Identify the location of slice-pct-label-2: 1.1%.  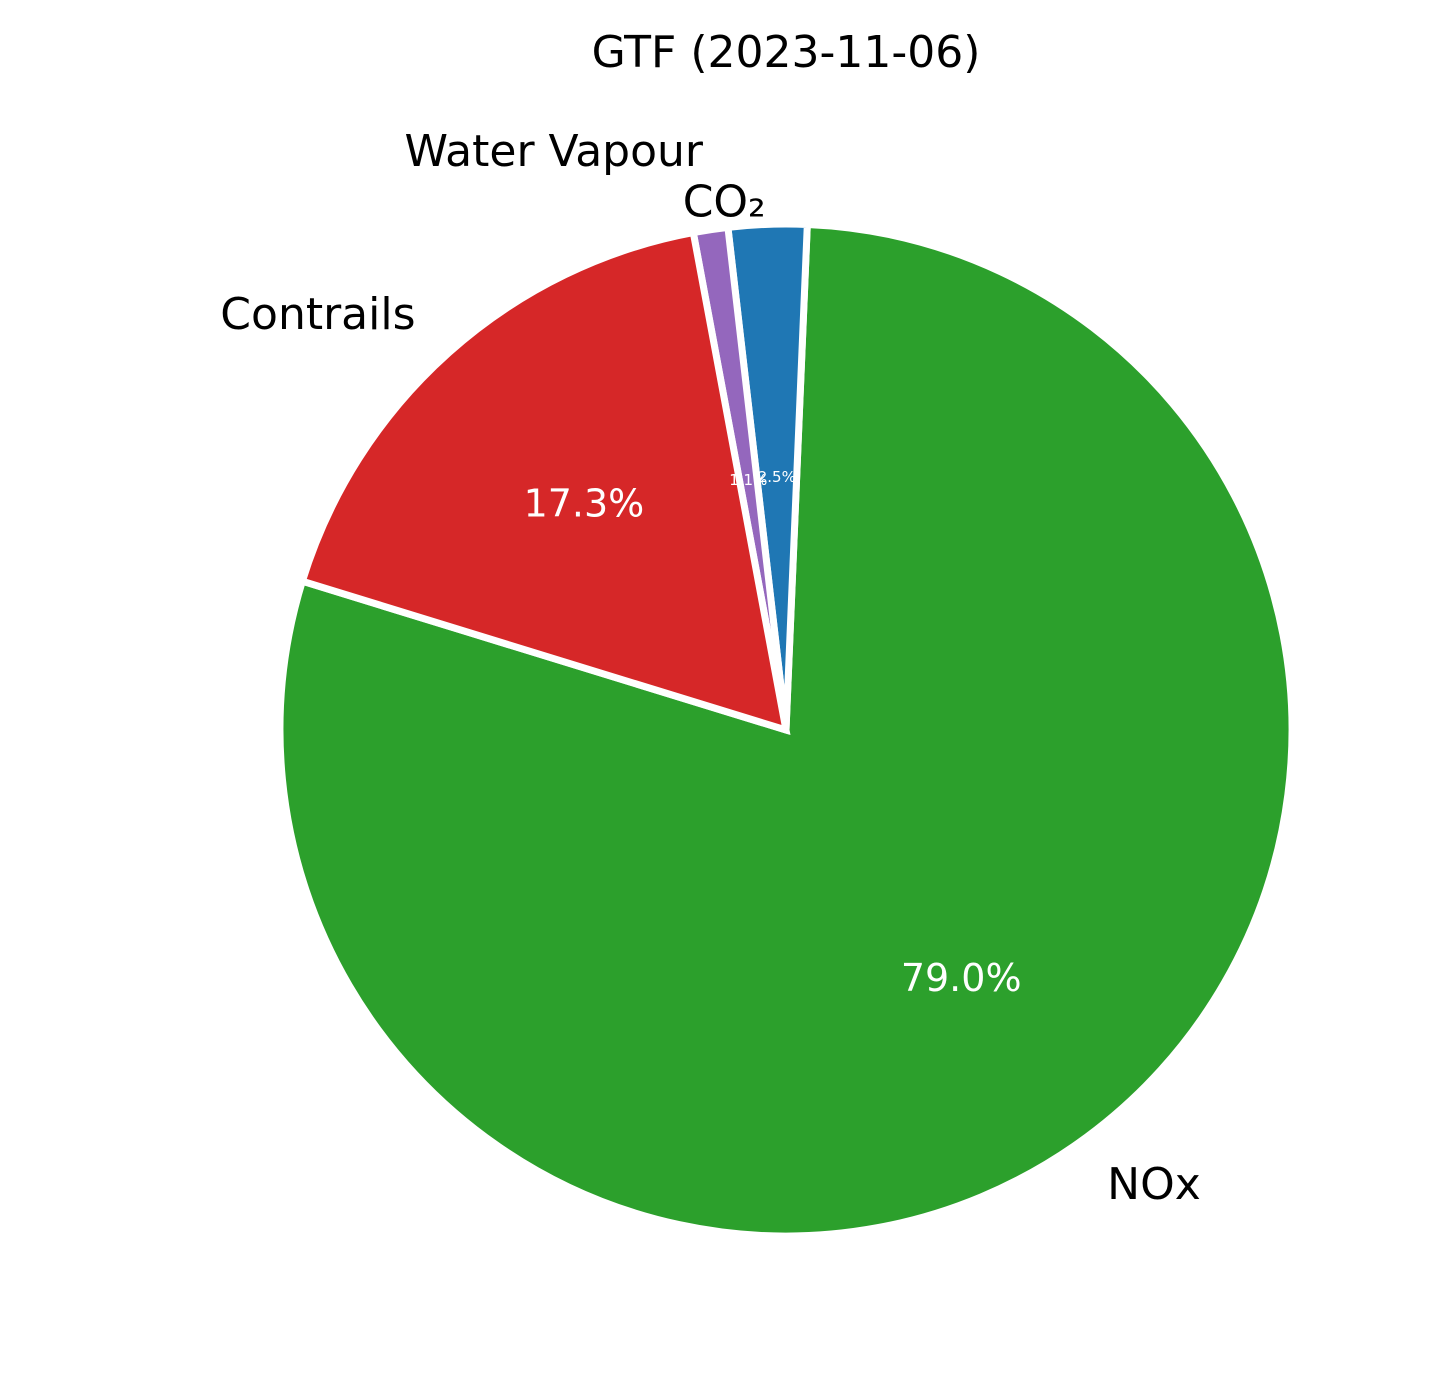
(748, 480).